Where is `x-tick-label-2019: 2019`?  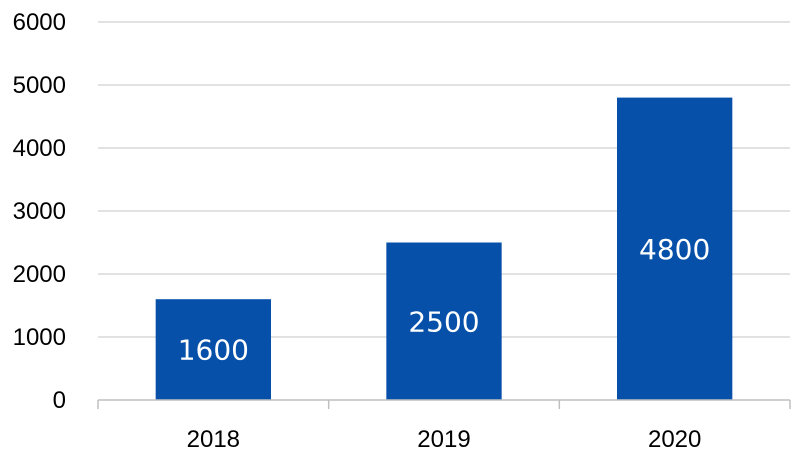
x-tick-label-2019: 2019 is located at coordinates (443, 439).